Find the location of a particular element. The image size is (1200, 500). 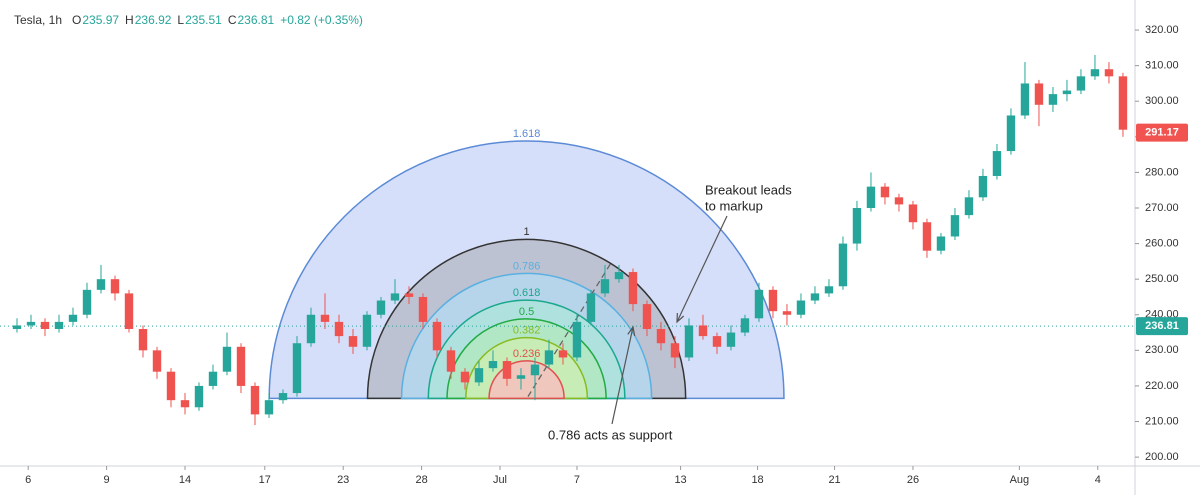

price-tag-label: 291.17 is located at coordinates (1162, 133).